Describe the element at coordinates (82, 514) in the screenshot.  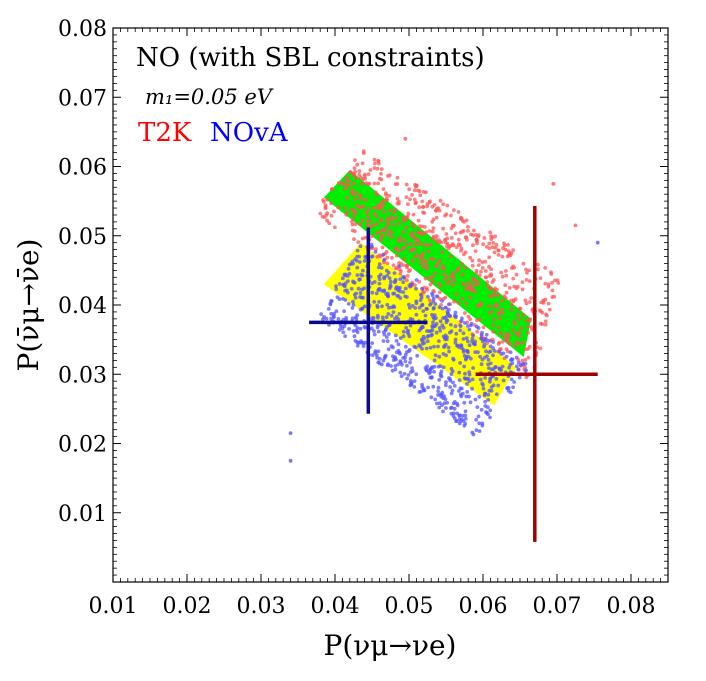
I see `y-tick-label: 0.01` at that location.